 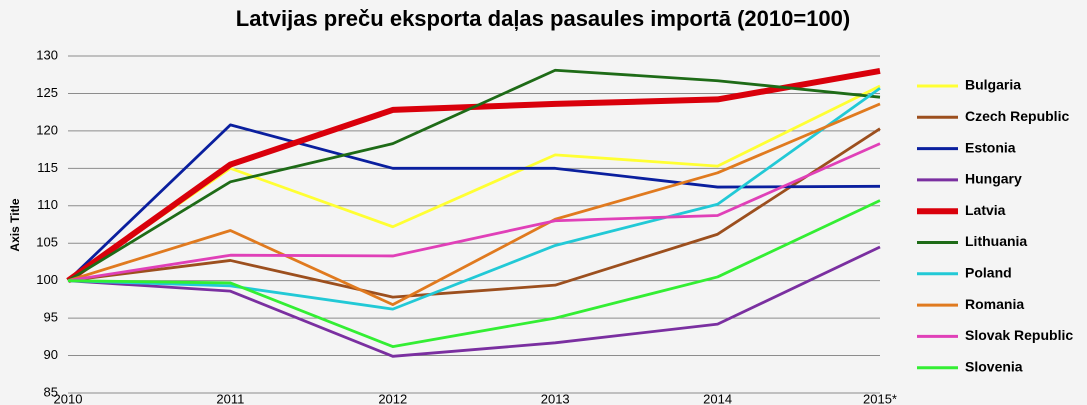 What do you see at coordinates (985, 210) in the screenshot?
I see `legend-label: Latvia` at bounding box center [985, 210].